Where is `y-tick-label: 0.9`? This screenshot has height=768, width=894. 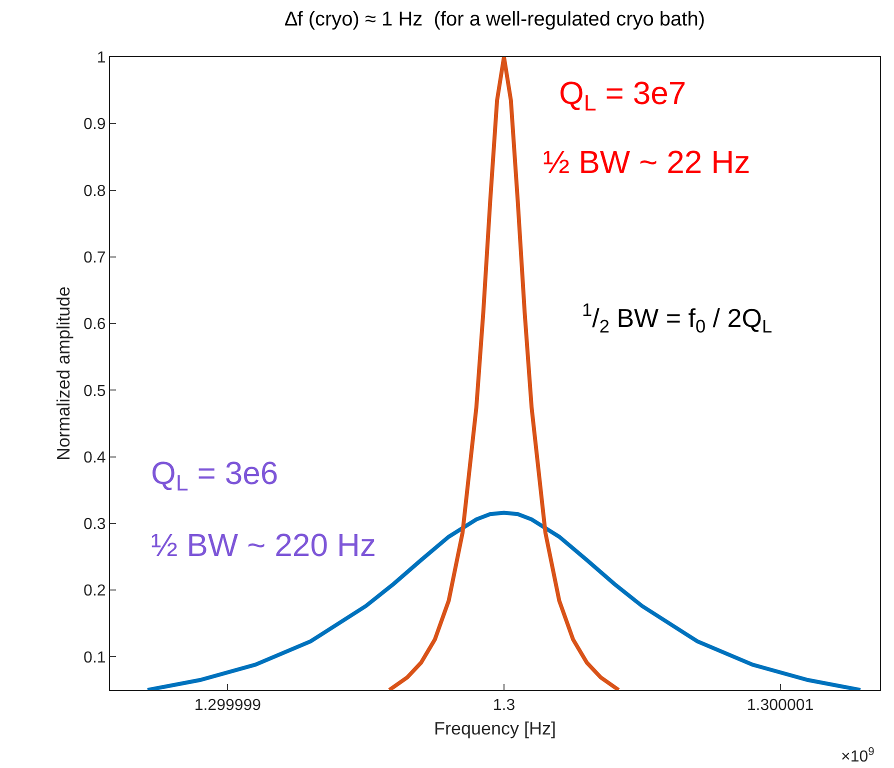
y-tick-label: 0.9 is located at coordinates (95, 125).